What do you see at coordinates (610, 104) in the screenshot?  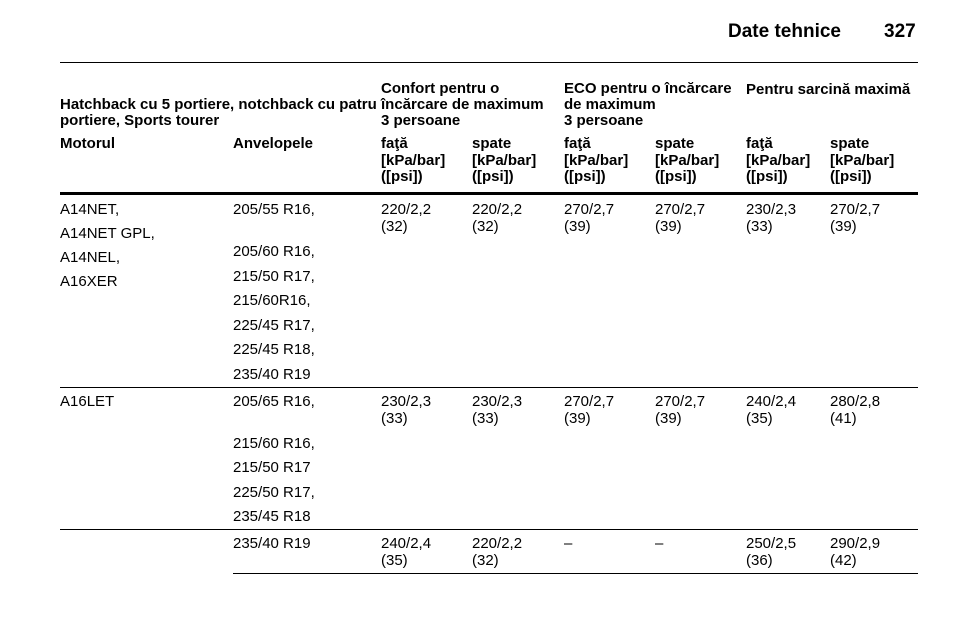 I see `group-header: de maximum` at bounding box center [610, 104].